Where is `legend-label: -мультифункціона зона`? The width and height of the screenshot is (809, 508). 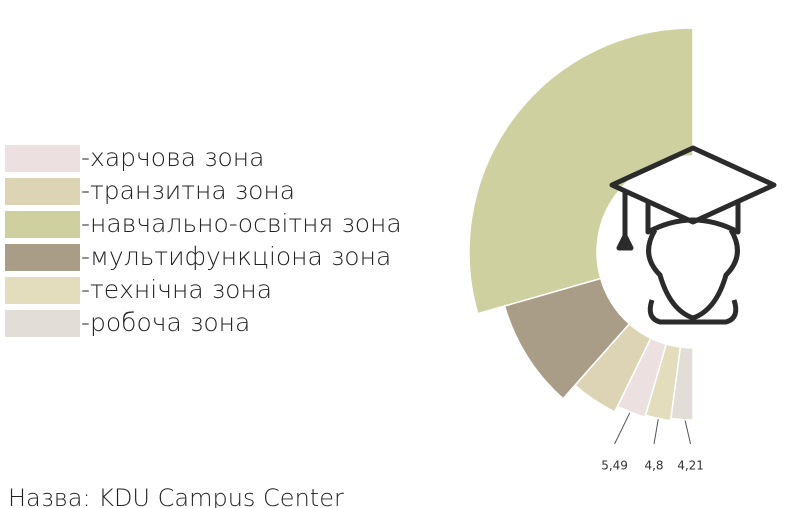
legend-label: -мультифункціона зона is located at coordinates (236, 256).